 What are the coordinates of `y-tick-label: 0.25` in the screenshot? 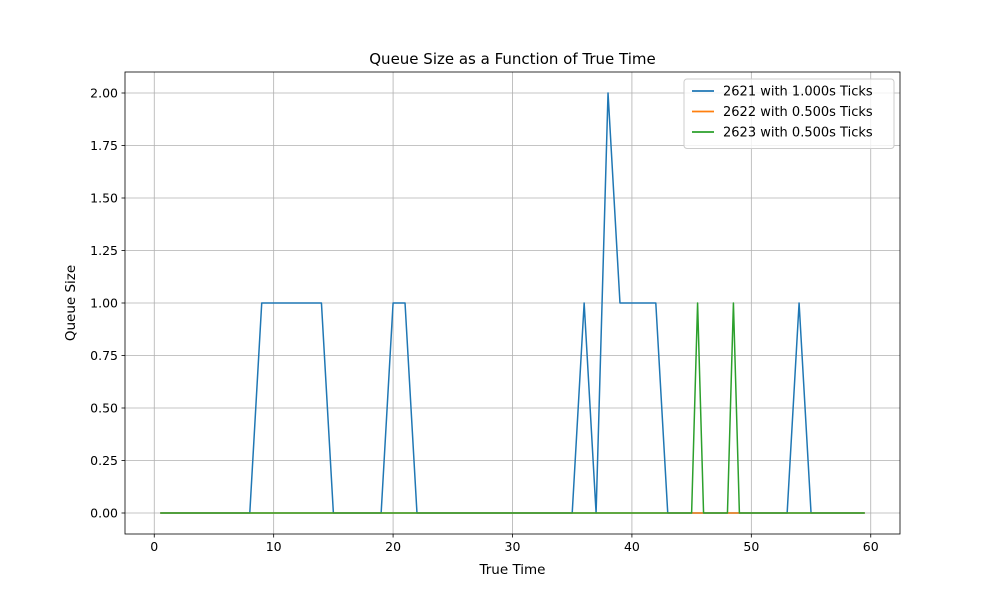 It's located at (104, 460).